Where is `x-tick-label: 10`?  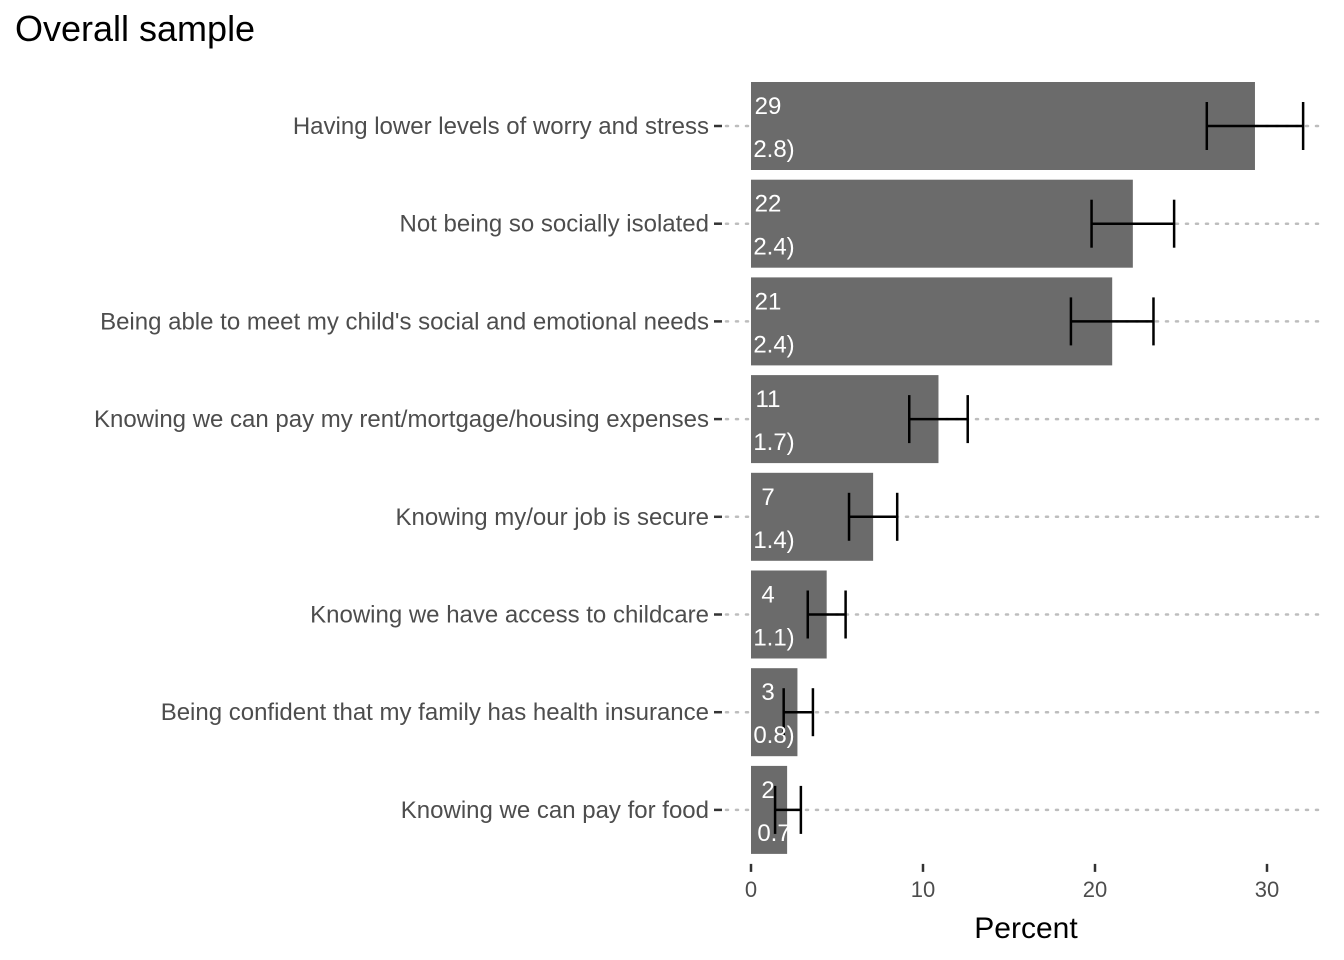 x-tick-label: 10 is located at coordinates (923, 889).